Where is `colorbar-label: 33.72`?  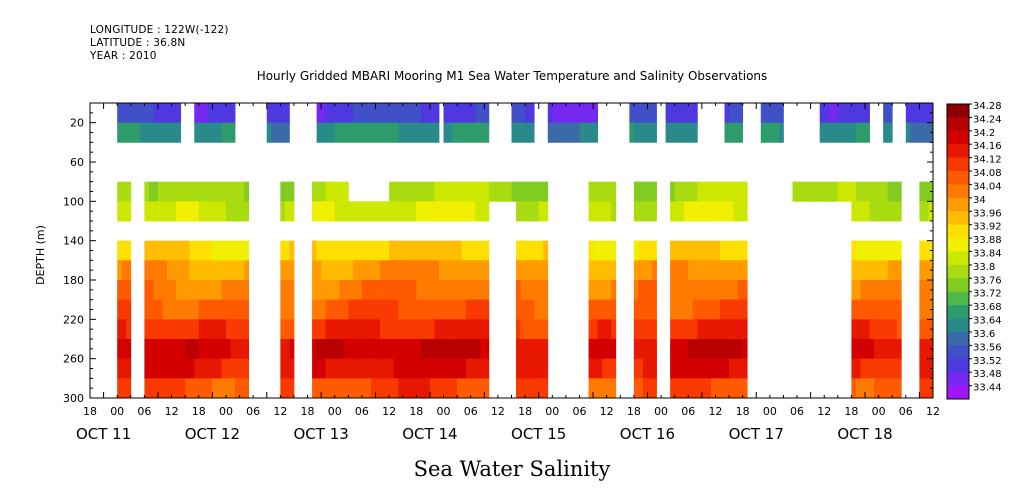
colorbar-label: 33.72 is located at coordinates (987, 294).